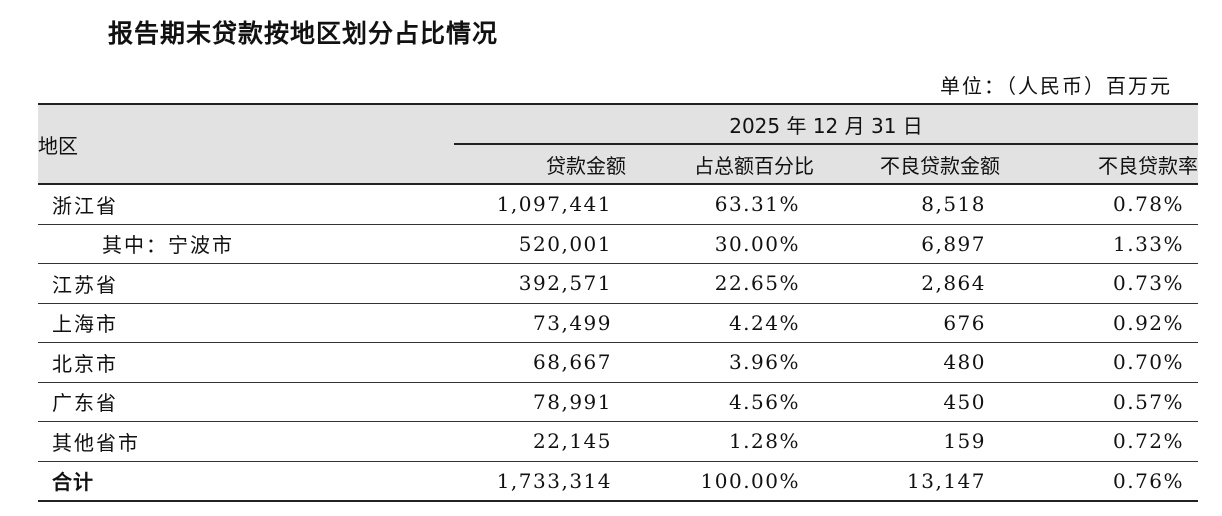 This screenshot has width=1222, height=516. What do you see at coordinates (246, 441) in the screenshot?
I see `region-cell: 其他省市` at bounding box center [246, 441].